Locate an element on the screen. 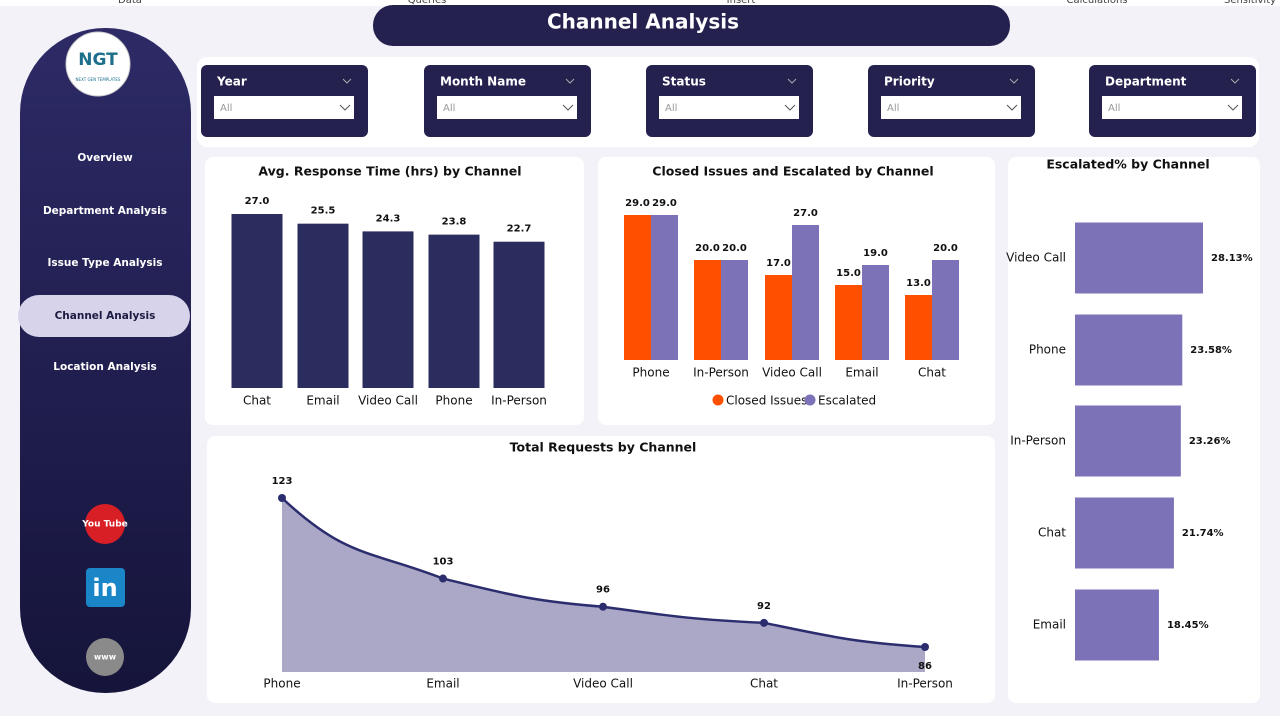  web-text: www is located at coordinates (105, 657).